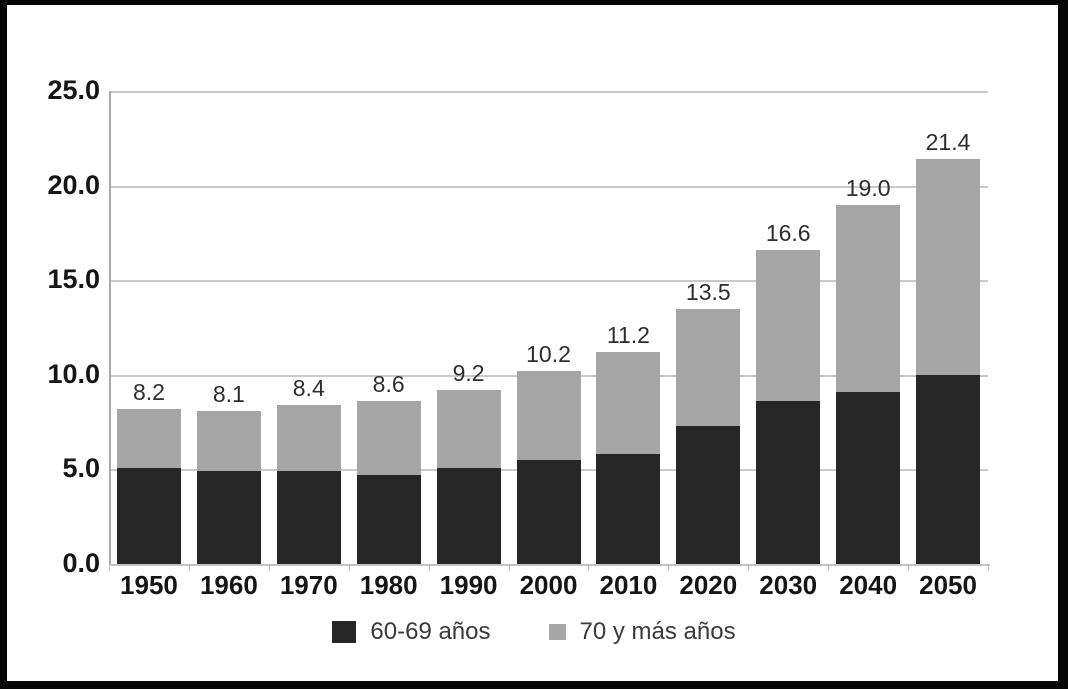 This screenshot has height=689, width=1068. I want to click on bar-2030: 16.6, so click(788, 327).